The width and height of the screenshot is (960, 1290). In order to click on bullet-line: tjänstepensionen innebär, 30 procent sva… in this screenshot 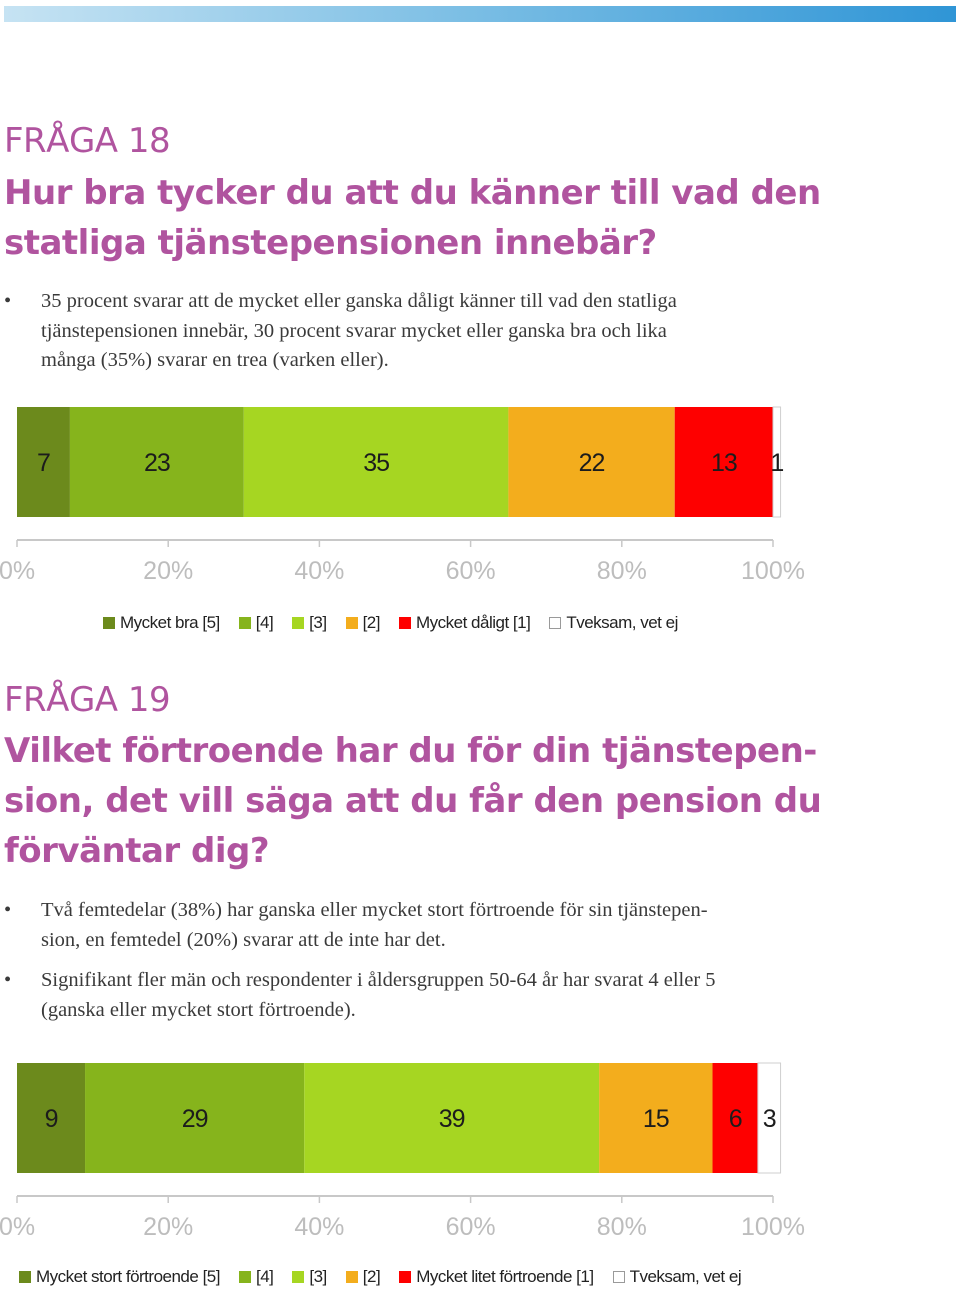, I will do `click(354, 330)`.